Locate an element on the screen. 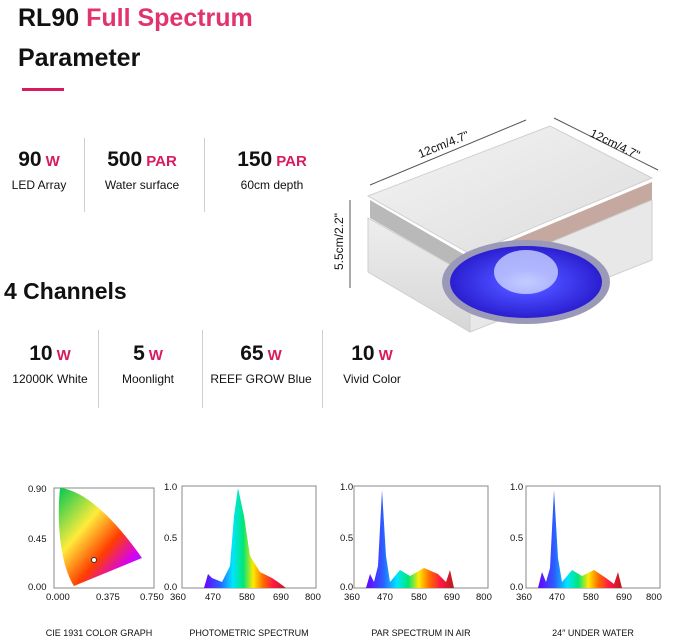  y-tick: 0.90 is located at coordinates (37, 489).